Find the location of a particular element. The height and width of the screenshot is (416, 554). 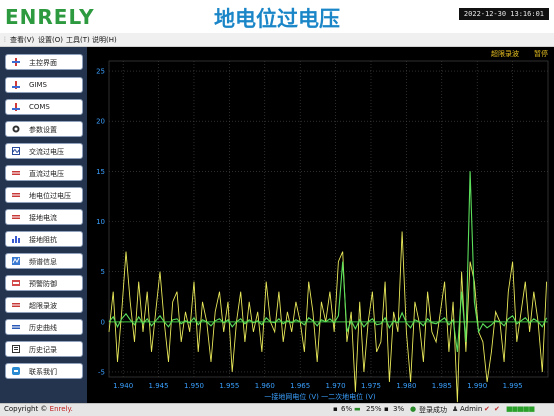

x-axis-label: 一接地网电位 (V) 一二次地电位 (V) is located at coordinates (319, 396).